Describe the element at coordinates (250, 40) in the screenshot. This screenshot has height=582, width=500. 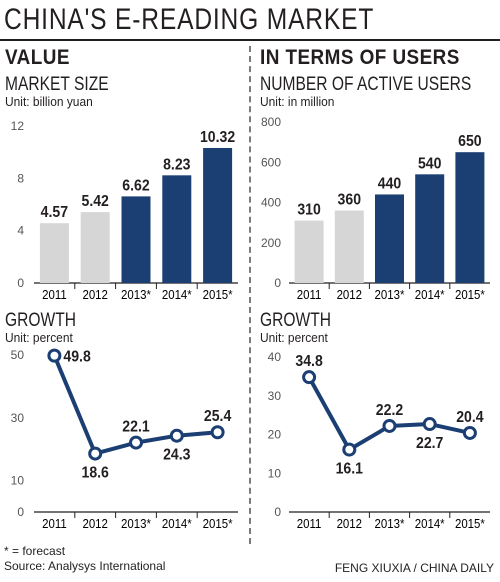
I see `title-rule` at that location.